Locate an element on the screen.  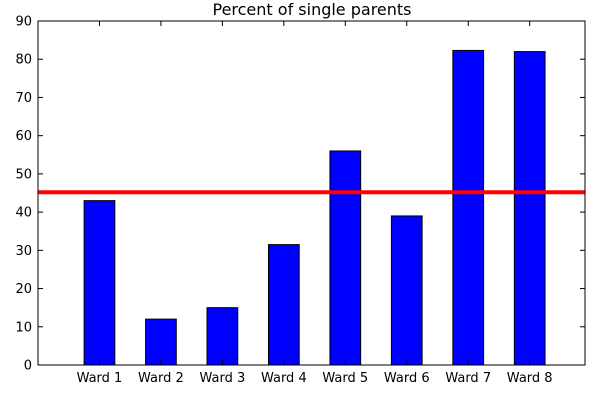
x-tick-label-3: Ward 3 is located at coordinates (222, 378).